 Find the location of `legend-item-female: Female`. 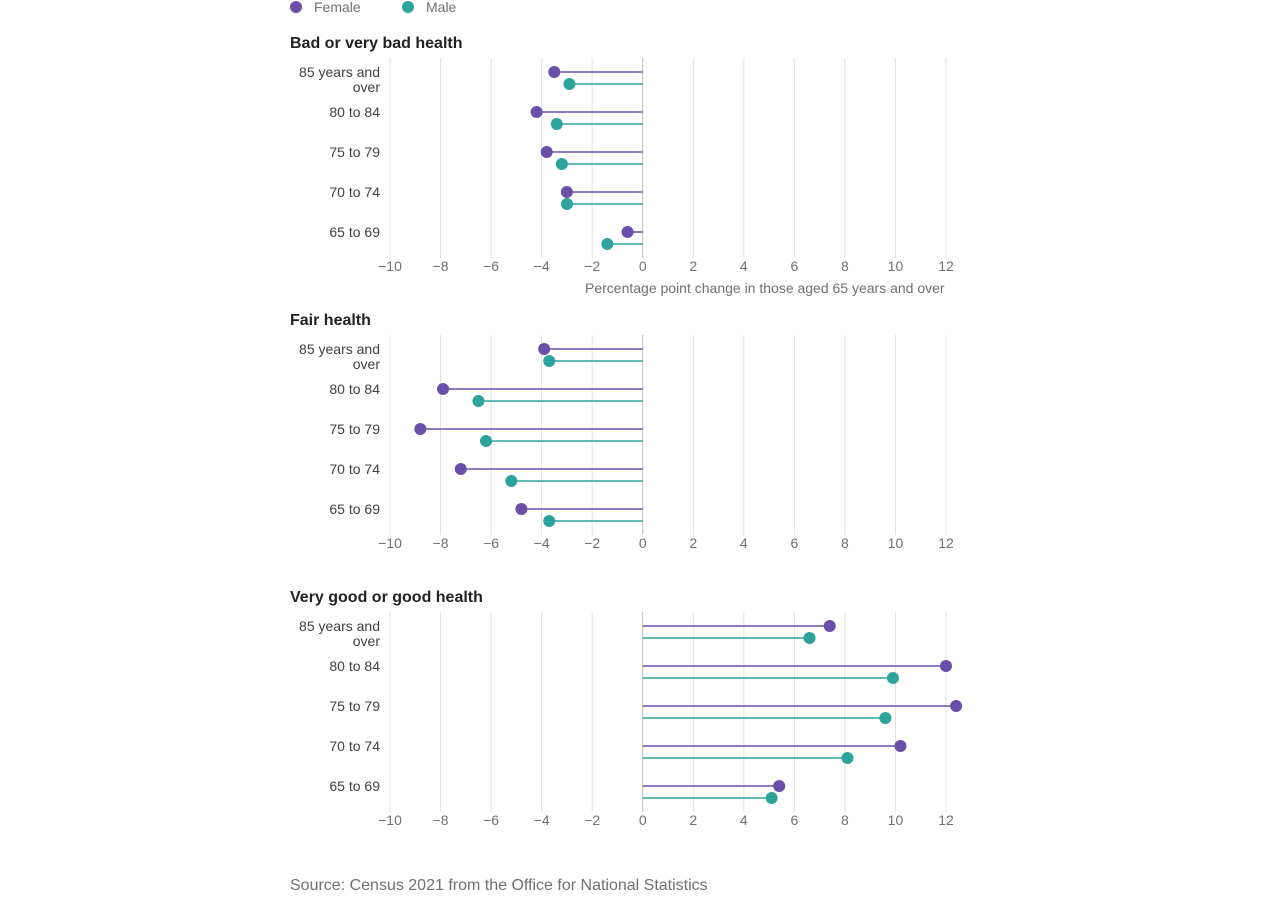

legend-item-female: Female is located at coordinates (325, 7).